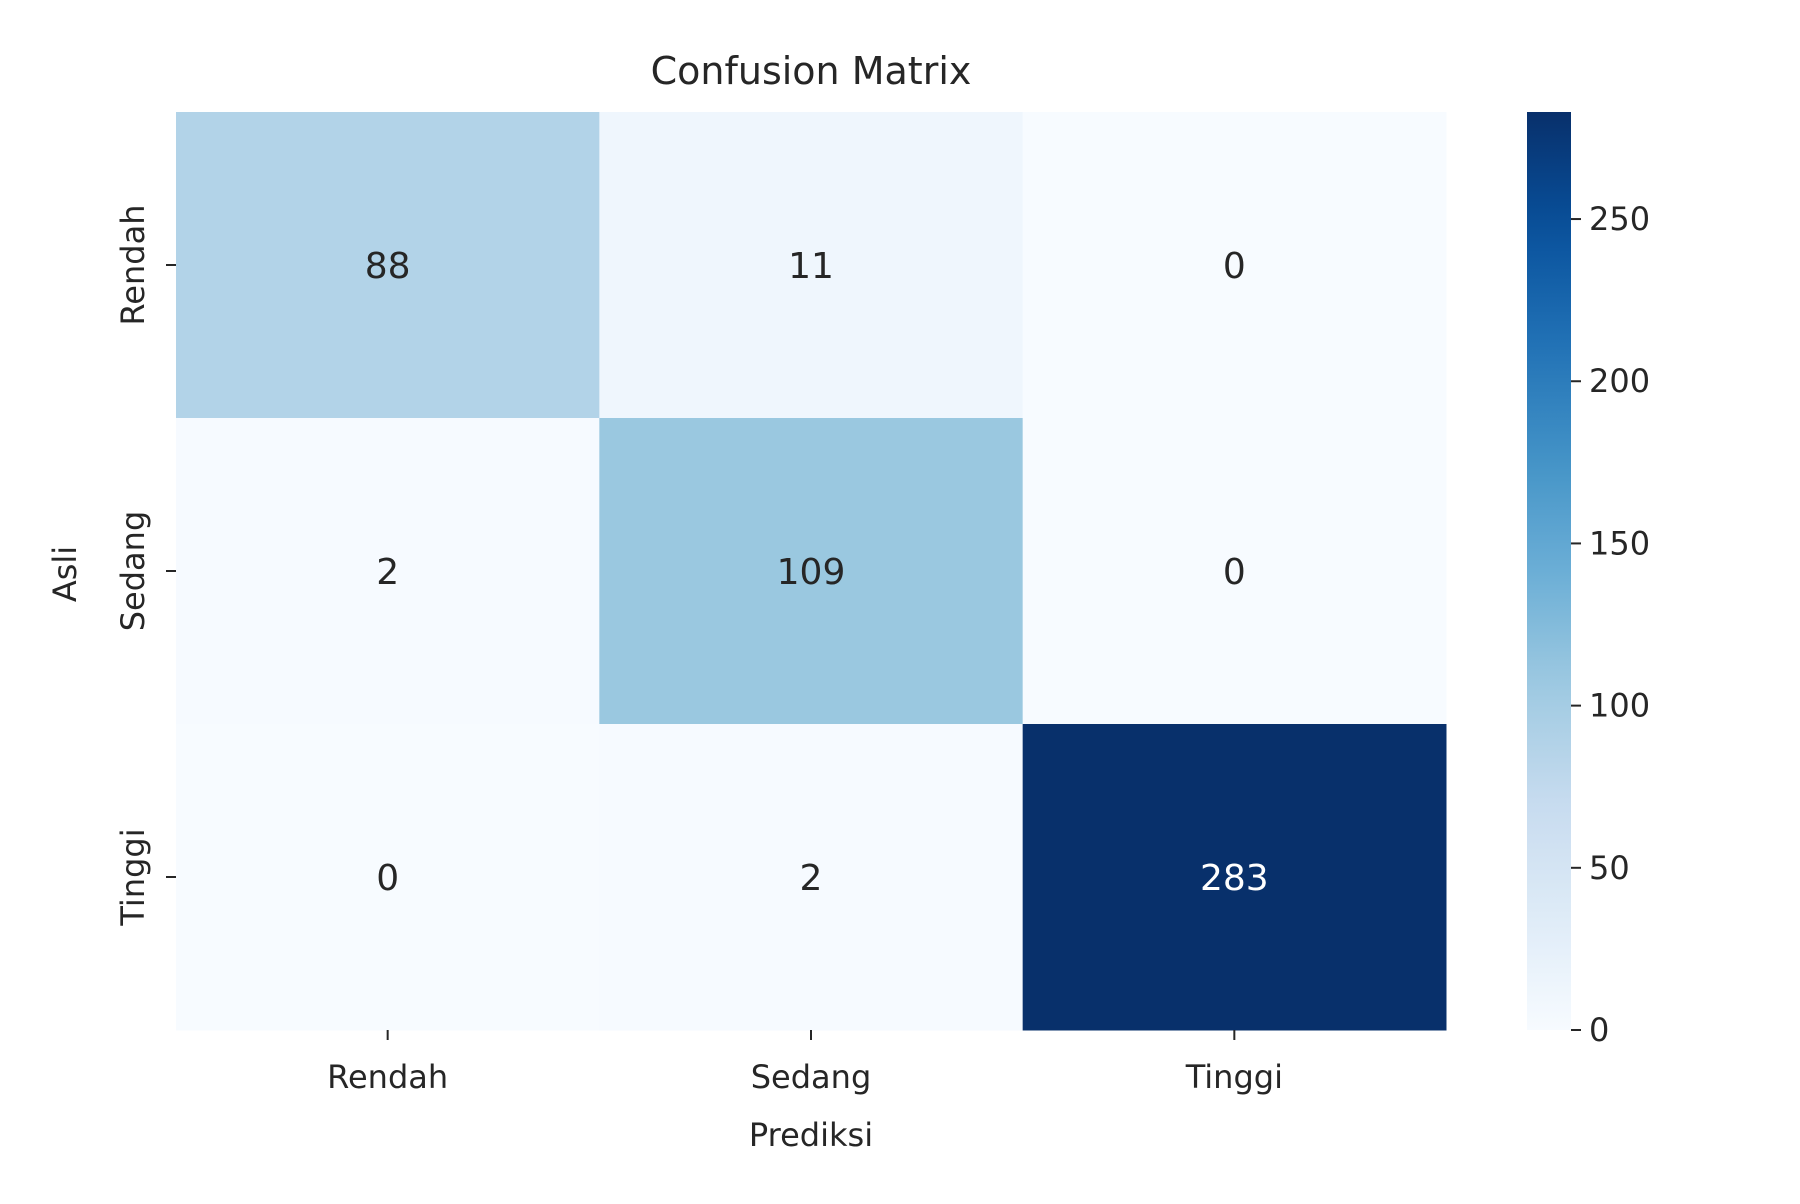  I want to click on y-axis-ticks: Rendah Sedang Tinggi, so click(145, 566).